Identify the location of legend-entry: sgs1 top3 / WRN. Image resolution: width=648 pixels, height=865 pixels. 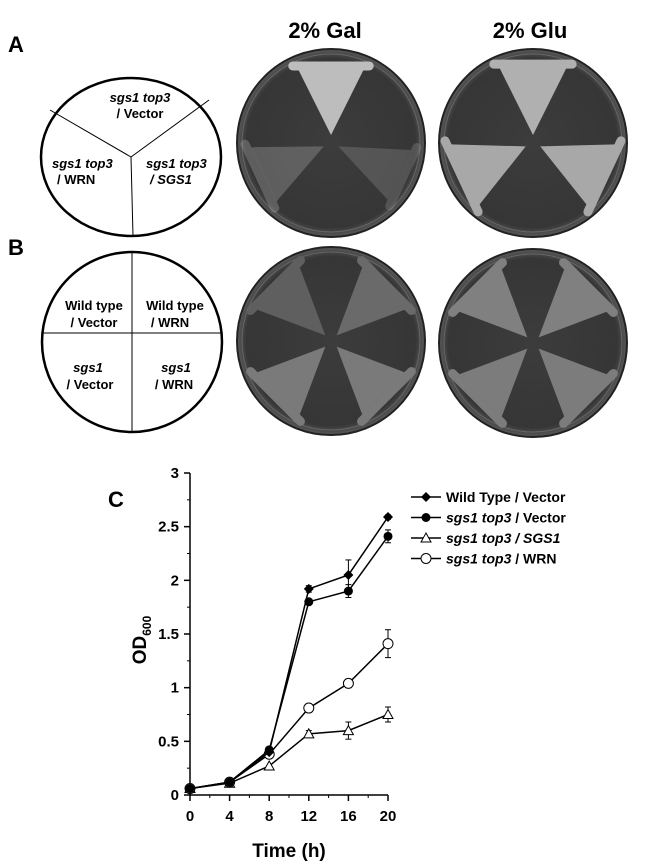
(501, 559).